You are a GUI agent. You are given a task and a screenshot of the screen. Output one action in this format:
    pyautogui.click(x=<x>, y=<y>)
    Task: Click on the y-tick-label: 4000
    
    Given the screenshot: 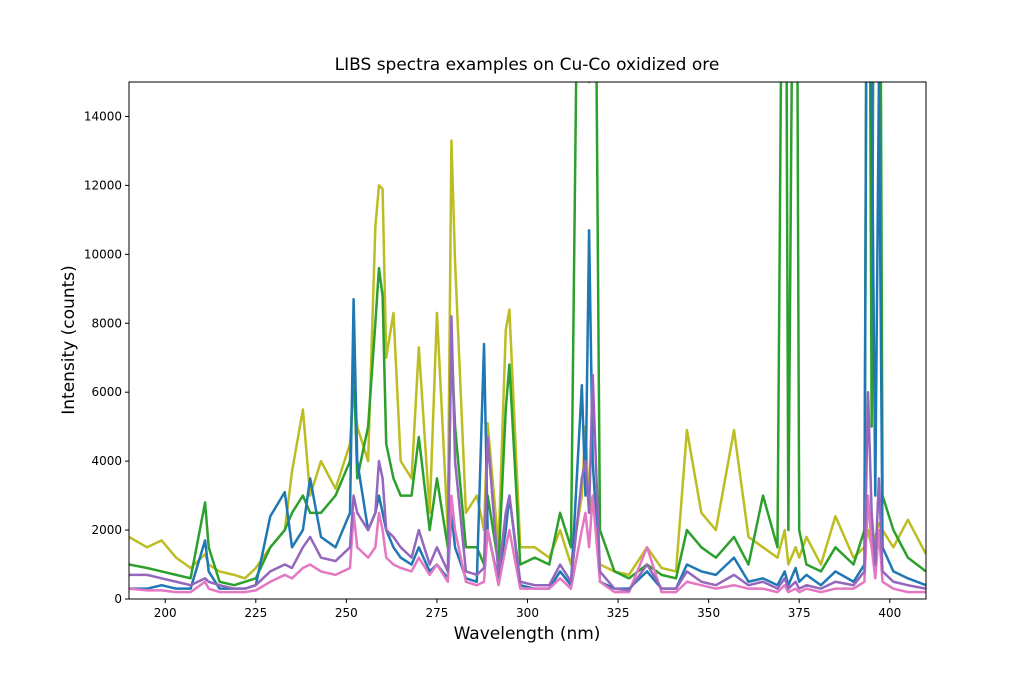 What is the action you would take?
    pyautogui.click(x=106, y=461)
    